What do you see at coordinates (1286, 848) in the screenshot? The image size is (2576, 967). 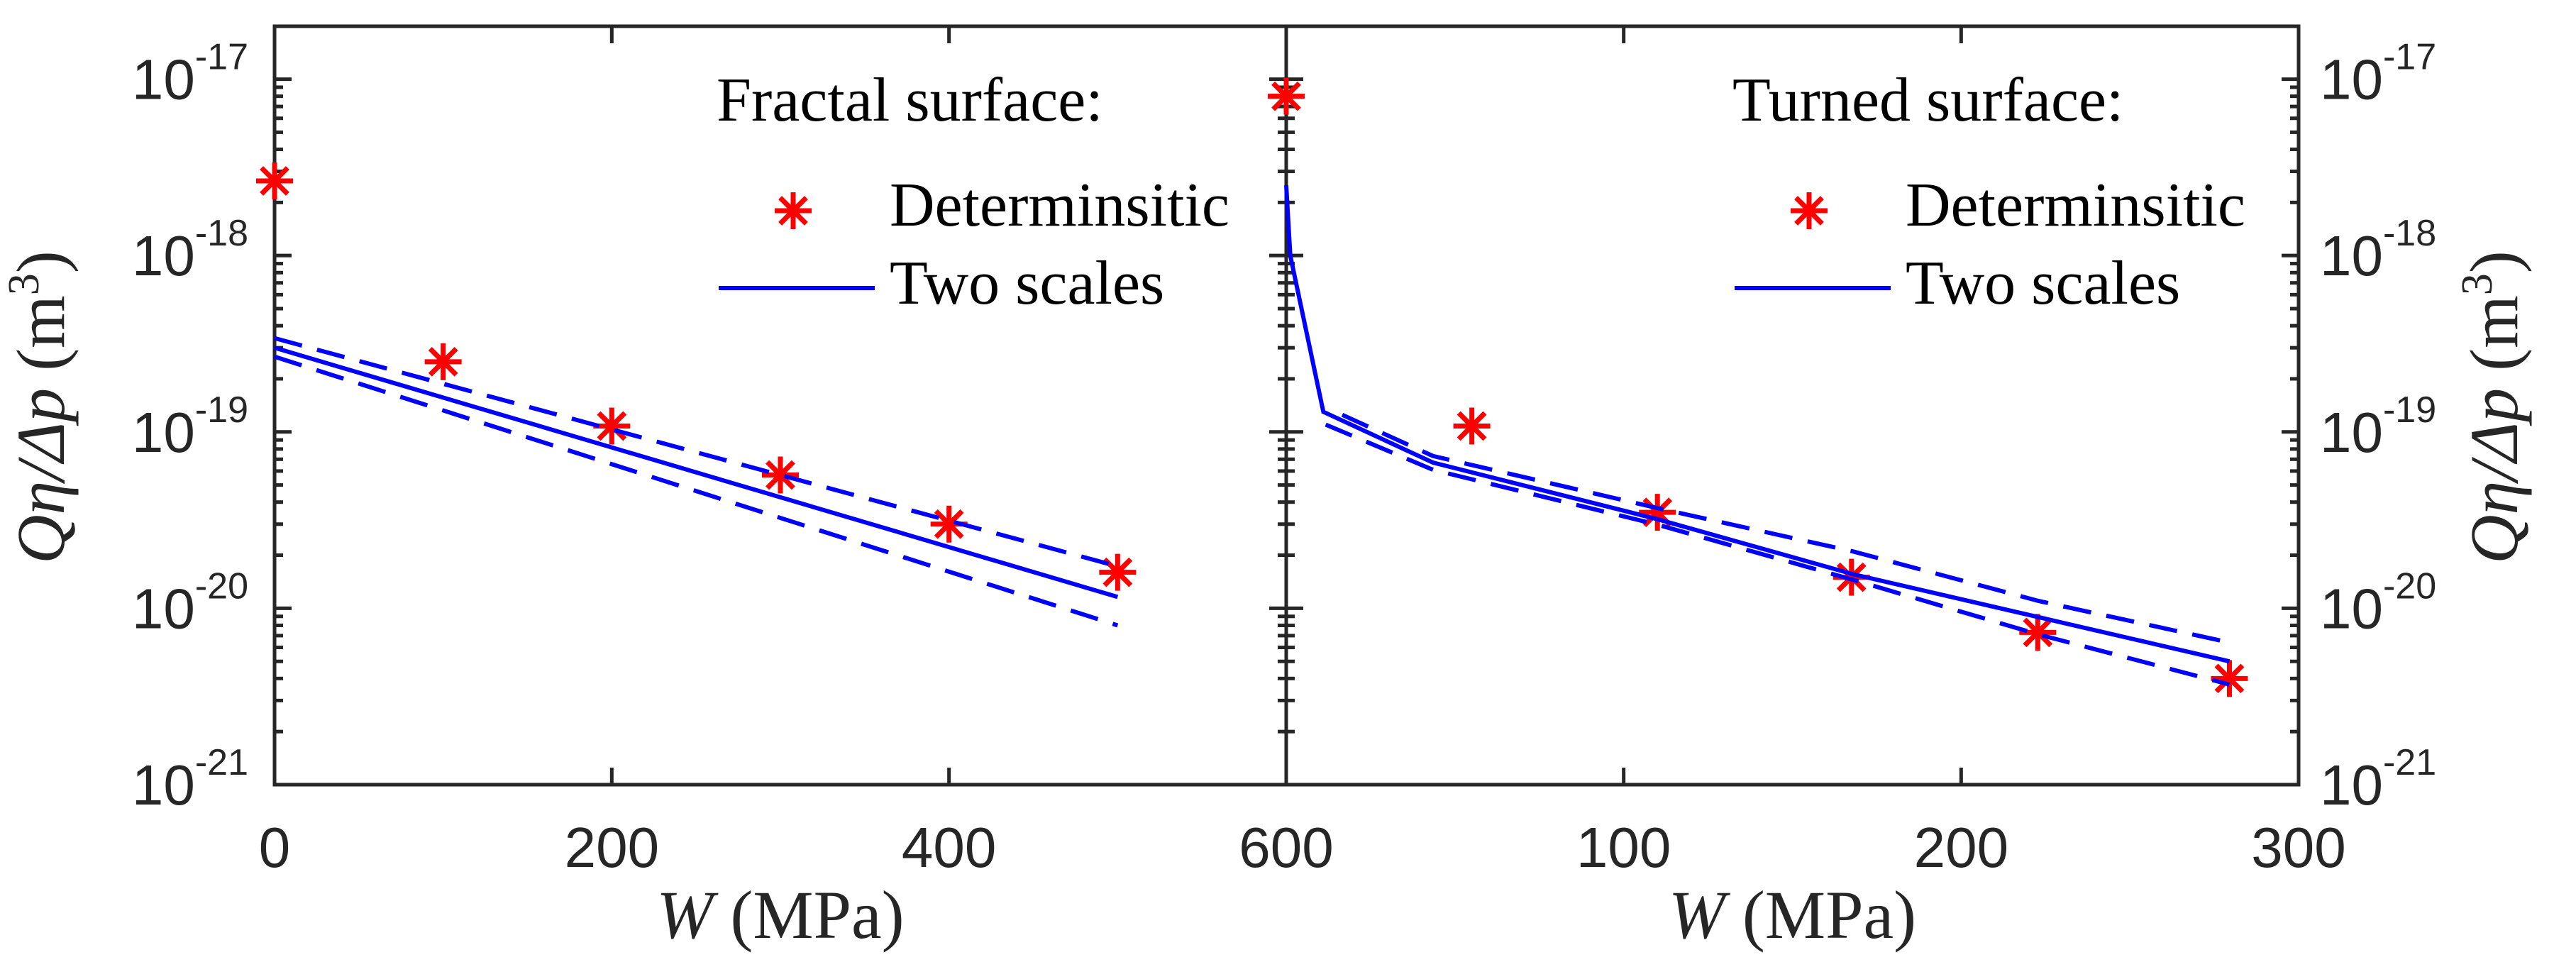 I see `x-tick-label: 600` at bounding box center [1286, 848].